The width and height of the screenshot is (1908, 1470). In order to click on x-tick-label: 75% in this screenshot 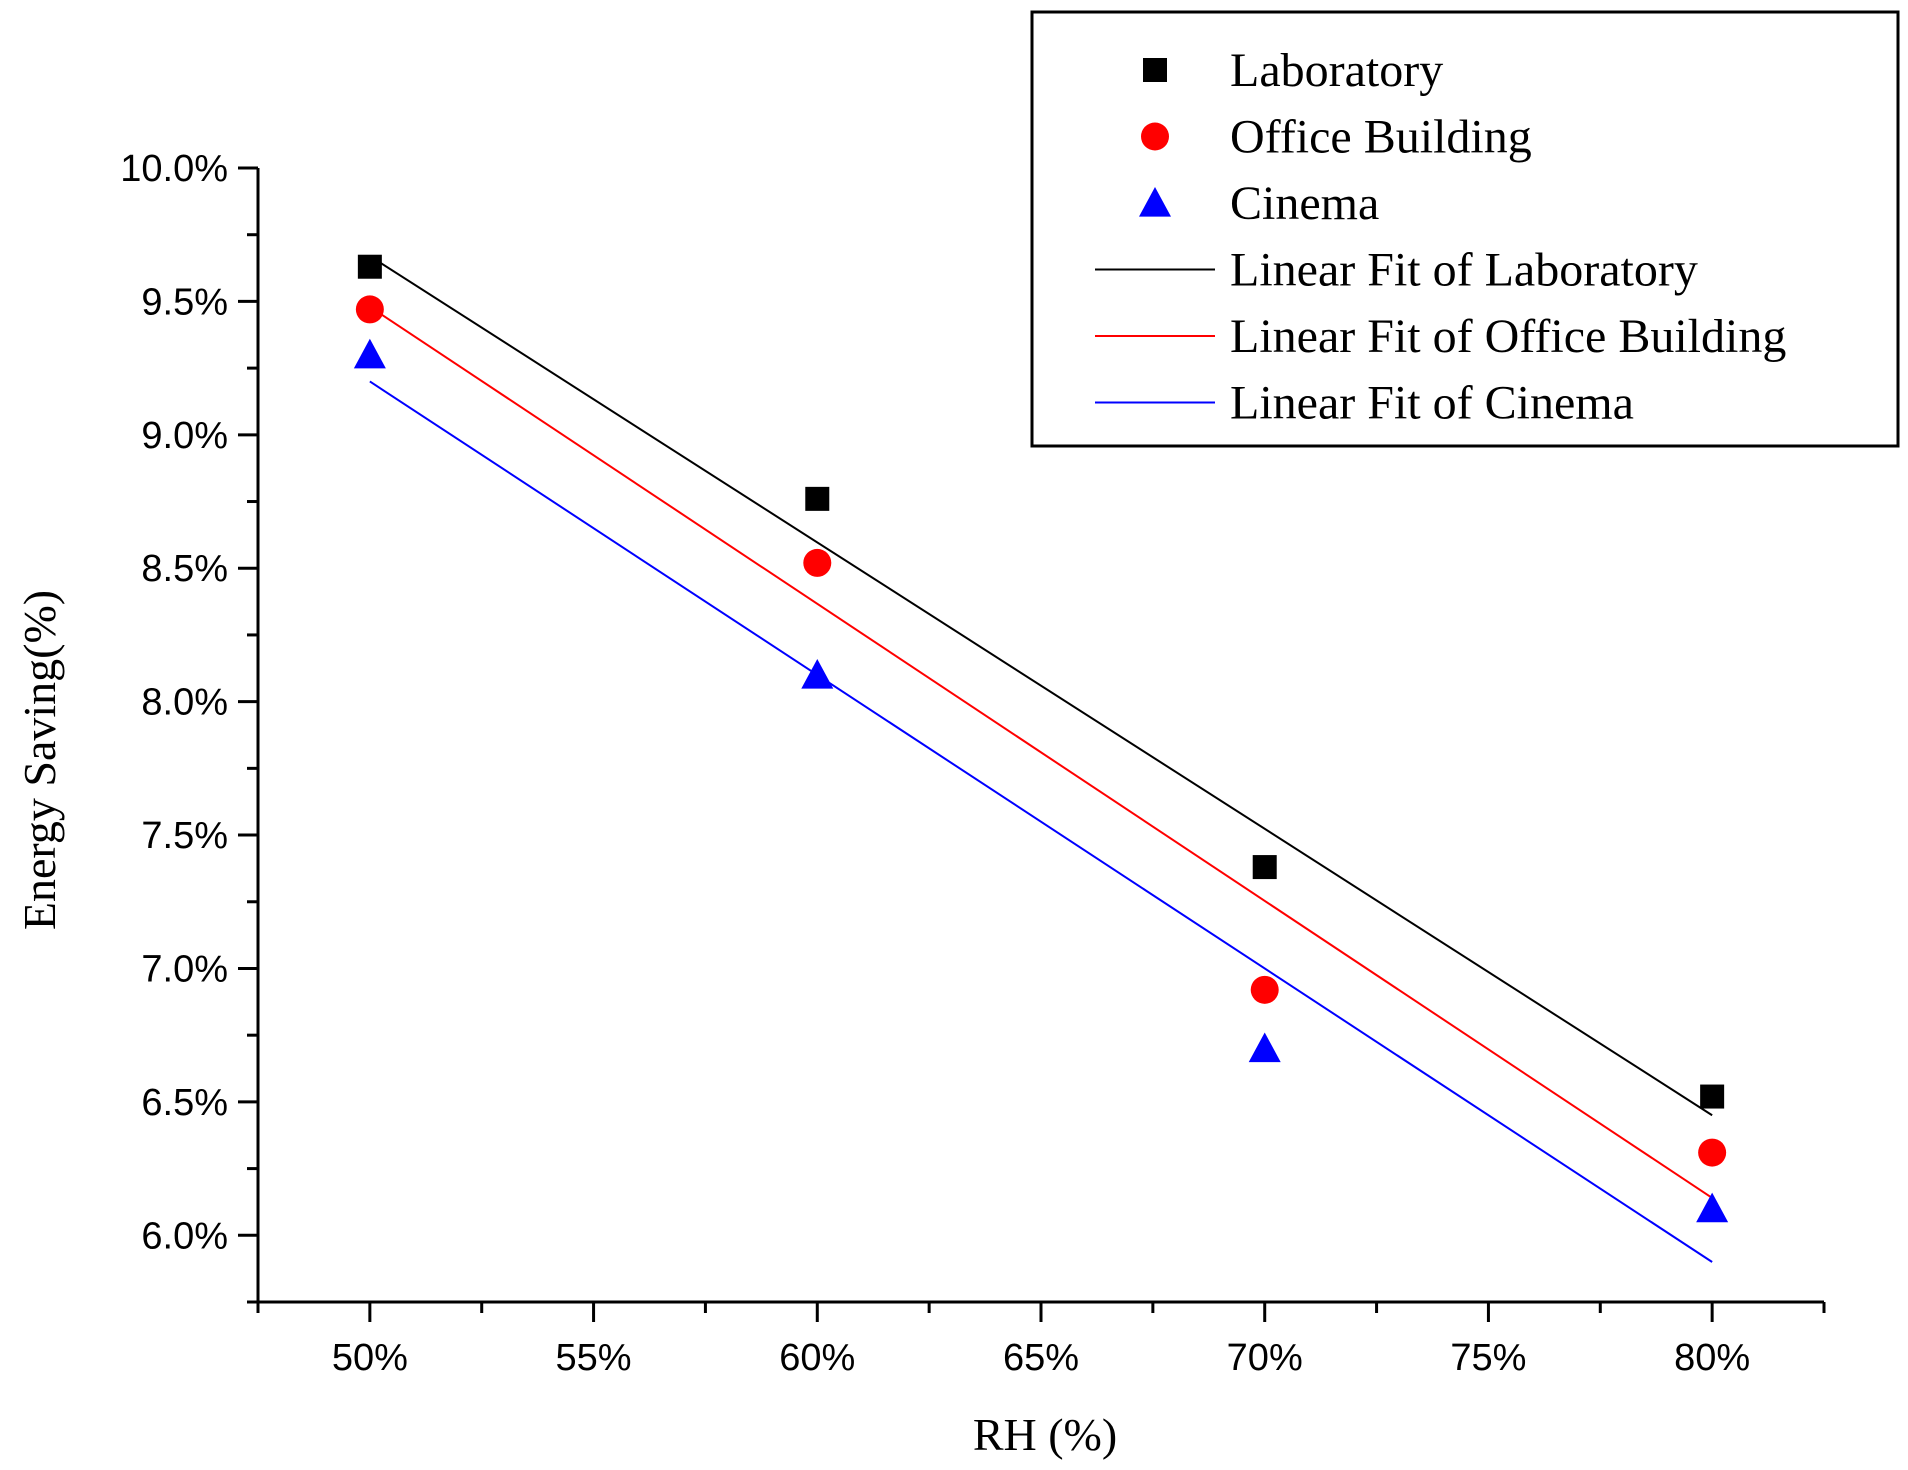, I will do `click(1488, 1358)`.